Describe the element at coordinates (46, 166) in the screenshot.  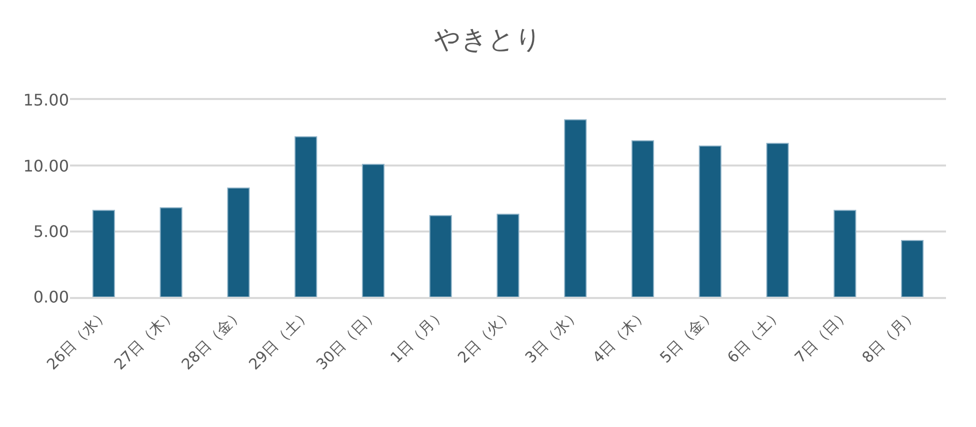
I see `y-tick-label: 10.00` at that location.